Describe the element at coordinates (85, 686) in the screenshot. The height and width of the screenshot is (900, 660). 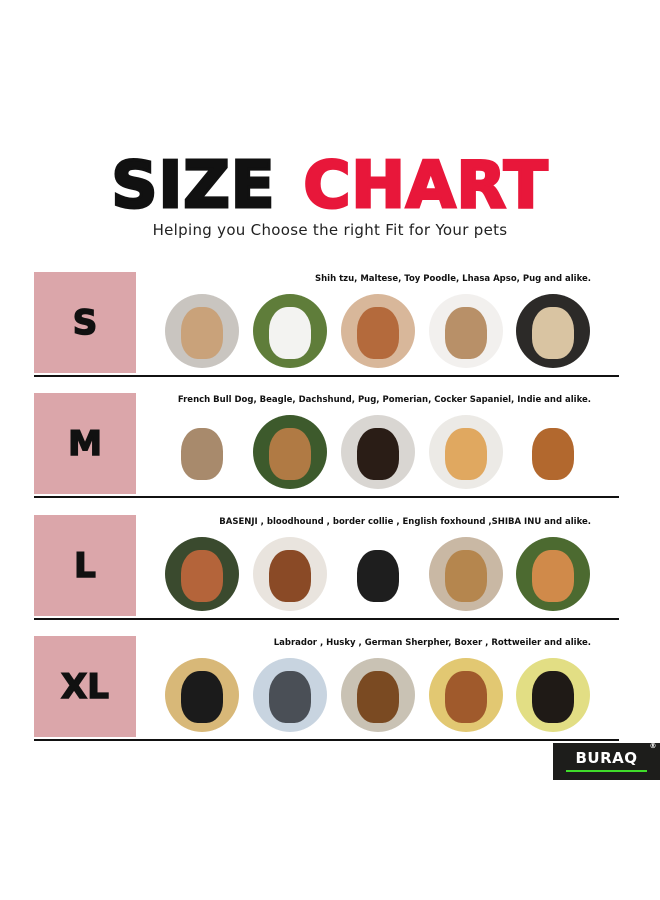
I see `size-label: XL` at that location.